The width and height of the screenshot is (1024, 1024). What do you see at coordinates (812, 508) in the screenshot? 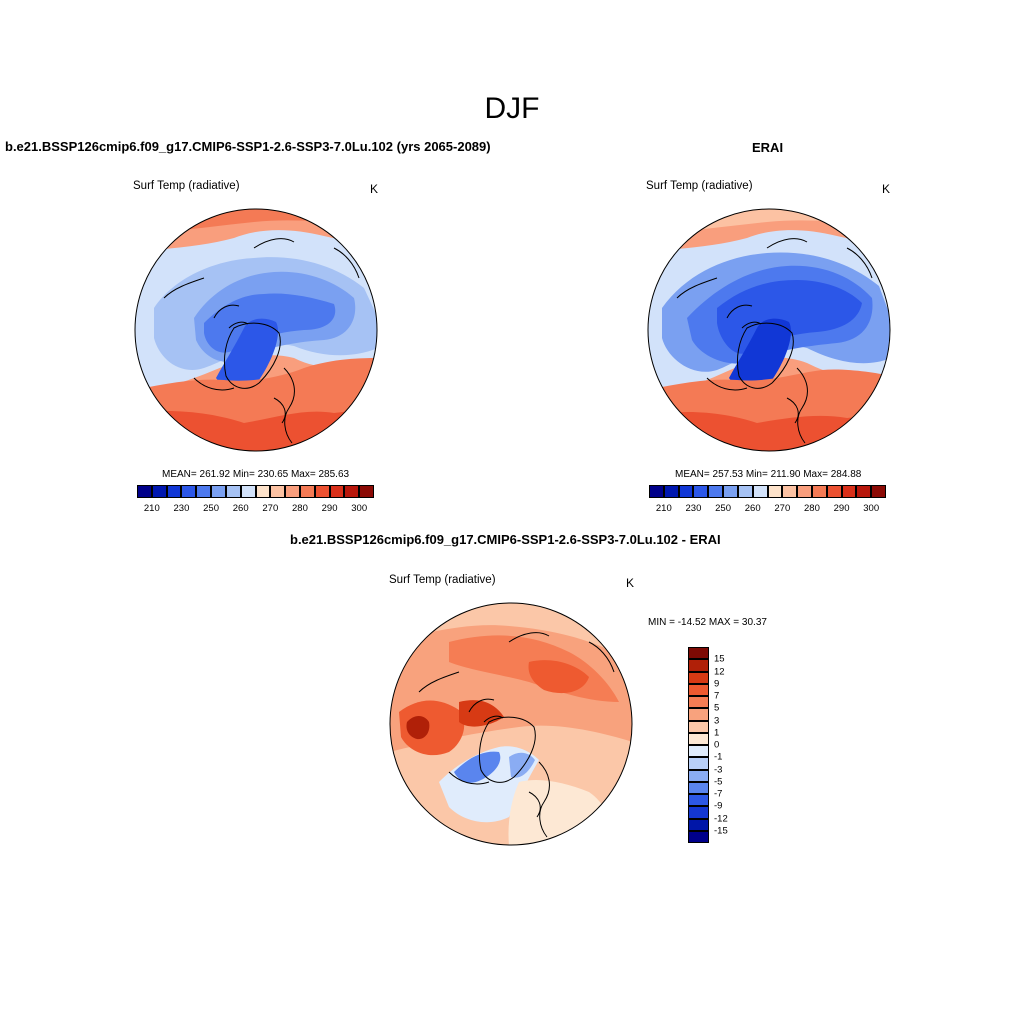
I see `colorbar-2-tick-label: 280` at bounding box center [812, 508].